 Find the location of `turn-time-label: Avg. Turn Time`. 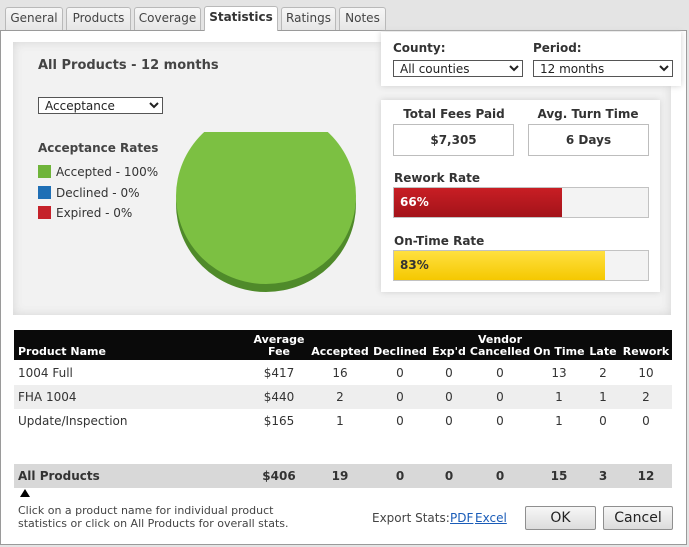

turn-time-label: Avg. Turn Time is located at coordinates (588, 114).